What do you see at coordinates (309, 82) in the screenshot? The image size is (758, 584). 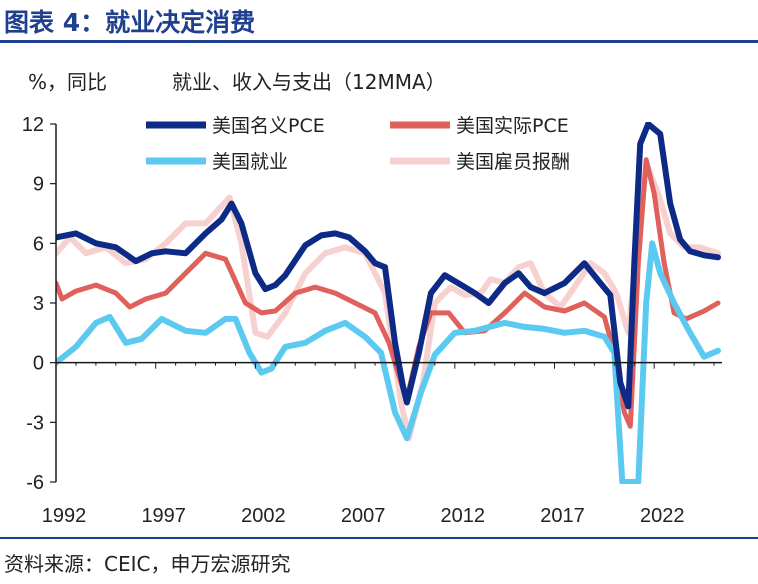 I see `chart-title: 就业、收入与支出（12MMA）` at bounding box center [309, 82].